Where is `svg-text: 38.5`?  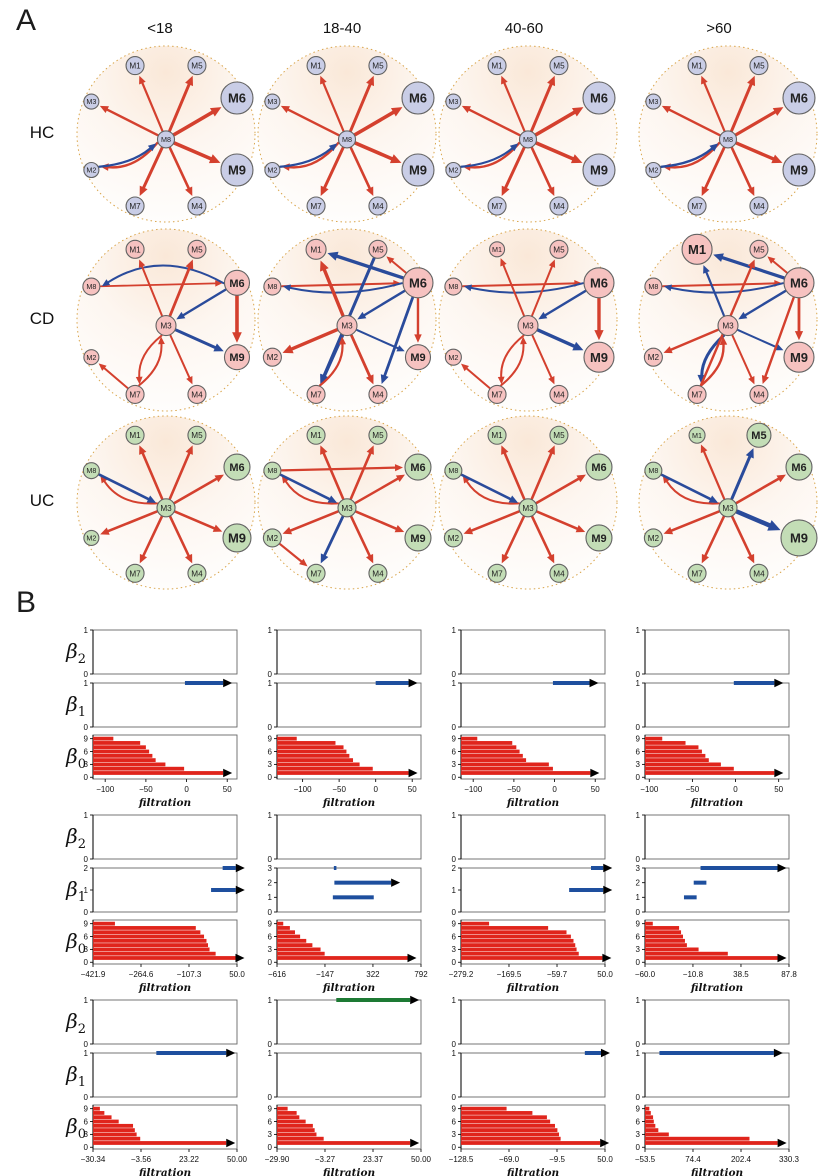 svg-text: 38.5 is located at coordinates (741, 974).